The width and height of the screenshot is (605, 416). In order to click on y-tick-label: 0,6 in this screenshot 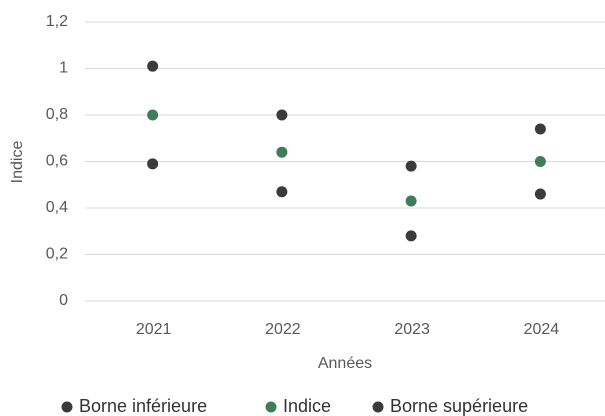, I will do `click(57, 161)`.